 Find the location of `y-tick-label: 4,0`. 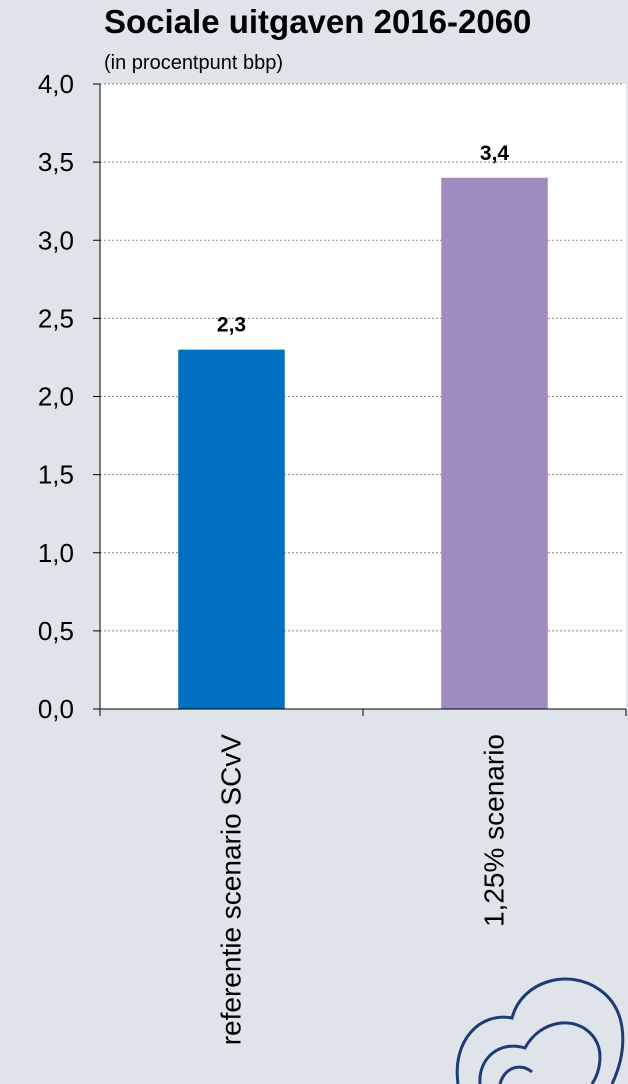

y-tick-label: 4,0 is located at coordinates (56, 84).